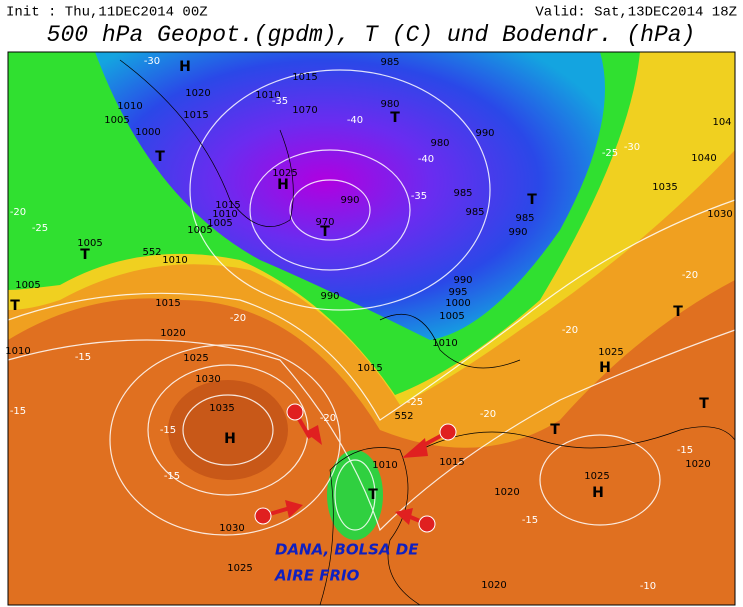 The image size is (743, 607). I want to click on temperature-label: -10, so click(648, 586).